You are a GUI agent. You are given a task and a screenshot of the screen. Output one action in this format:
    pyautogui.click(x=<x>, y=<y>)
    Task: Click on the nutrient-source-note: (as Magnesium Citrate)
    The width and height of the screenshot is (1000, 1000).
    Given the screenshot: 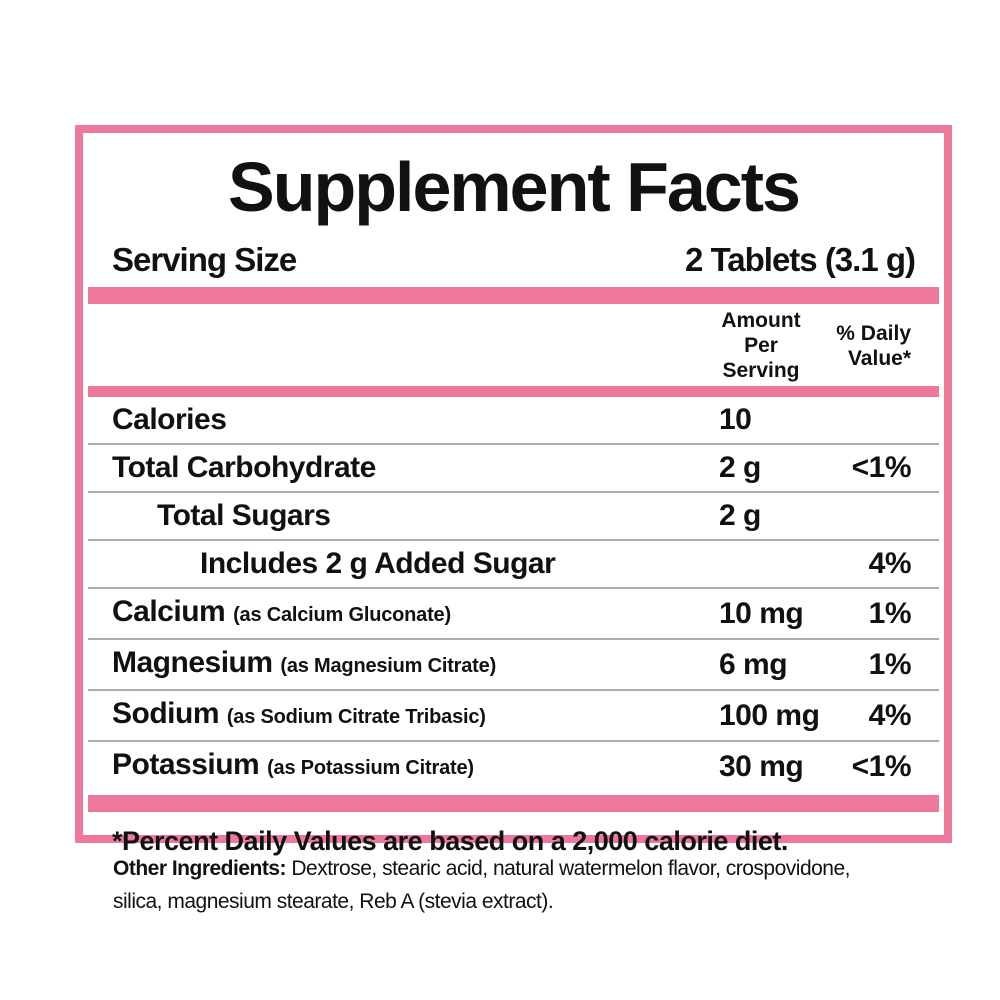 What is the action you would take?
    pyautogui.click(x=388, y=666)
    